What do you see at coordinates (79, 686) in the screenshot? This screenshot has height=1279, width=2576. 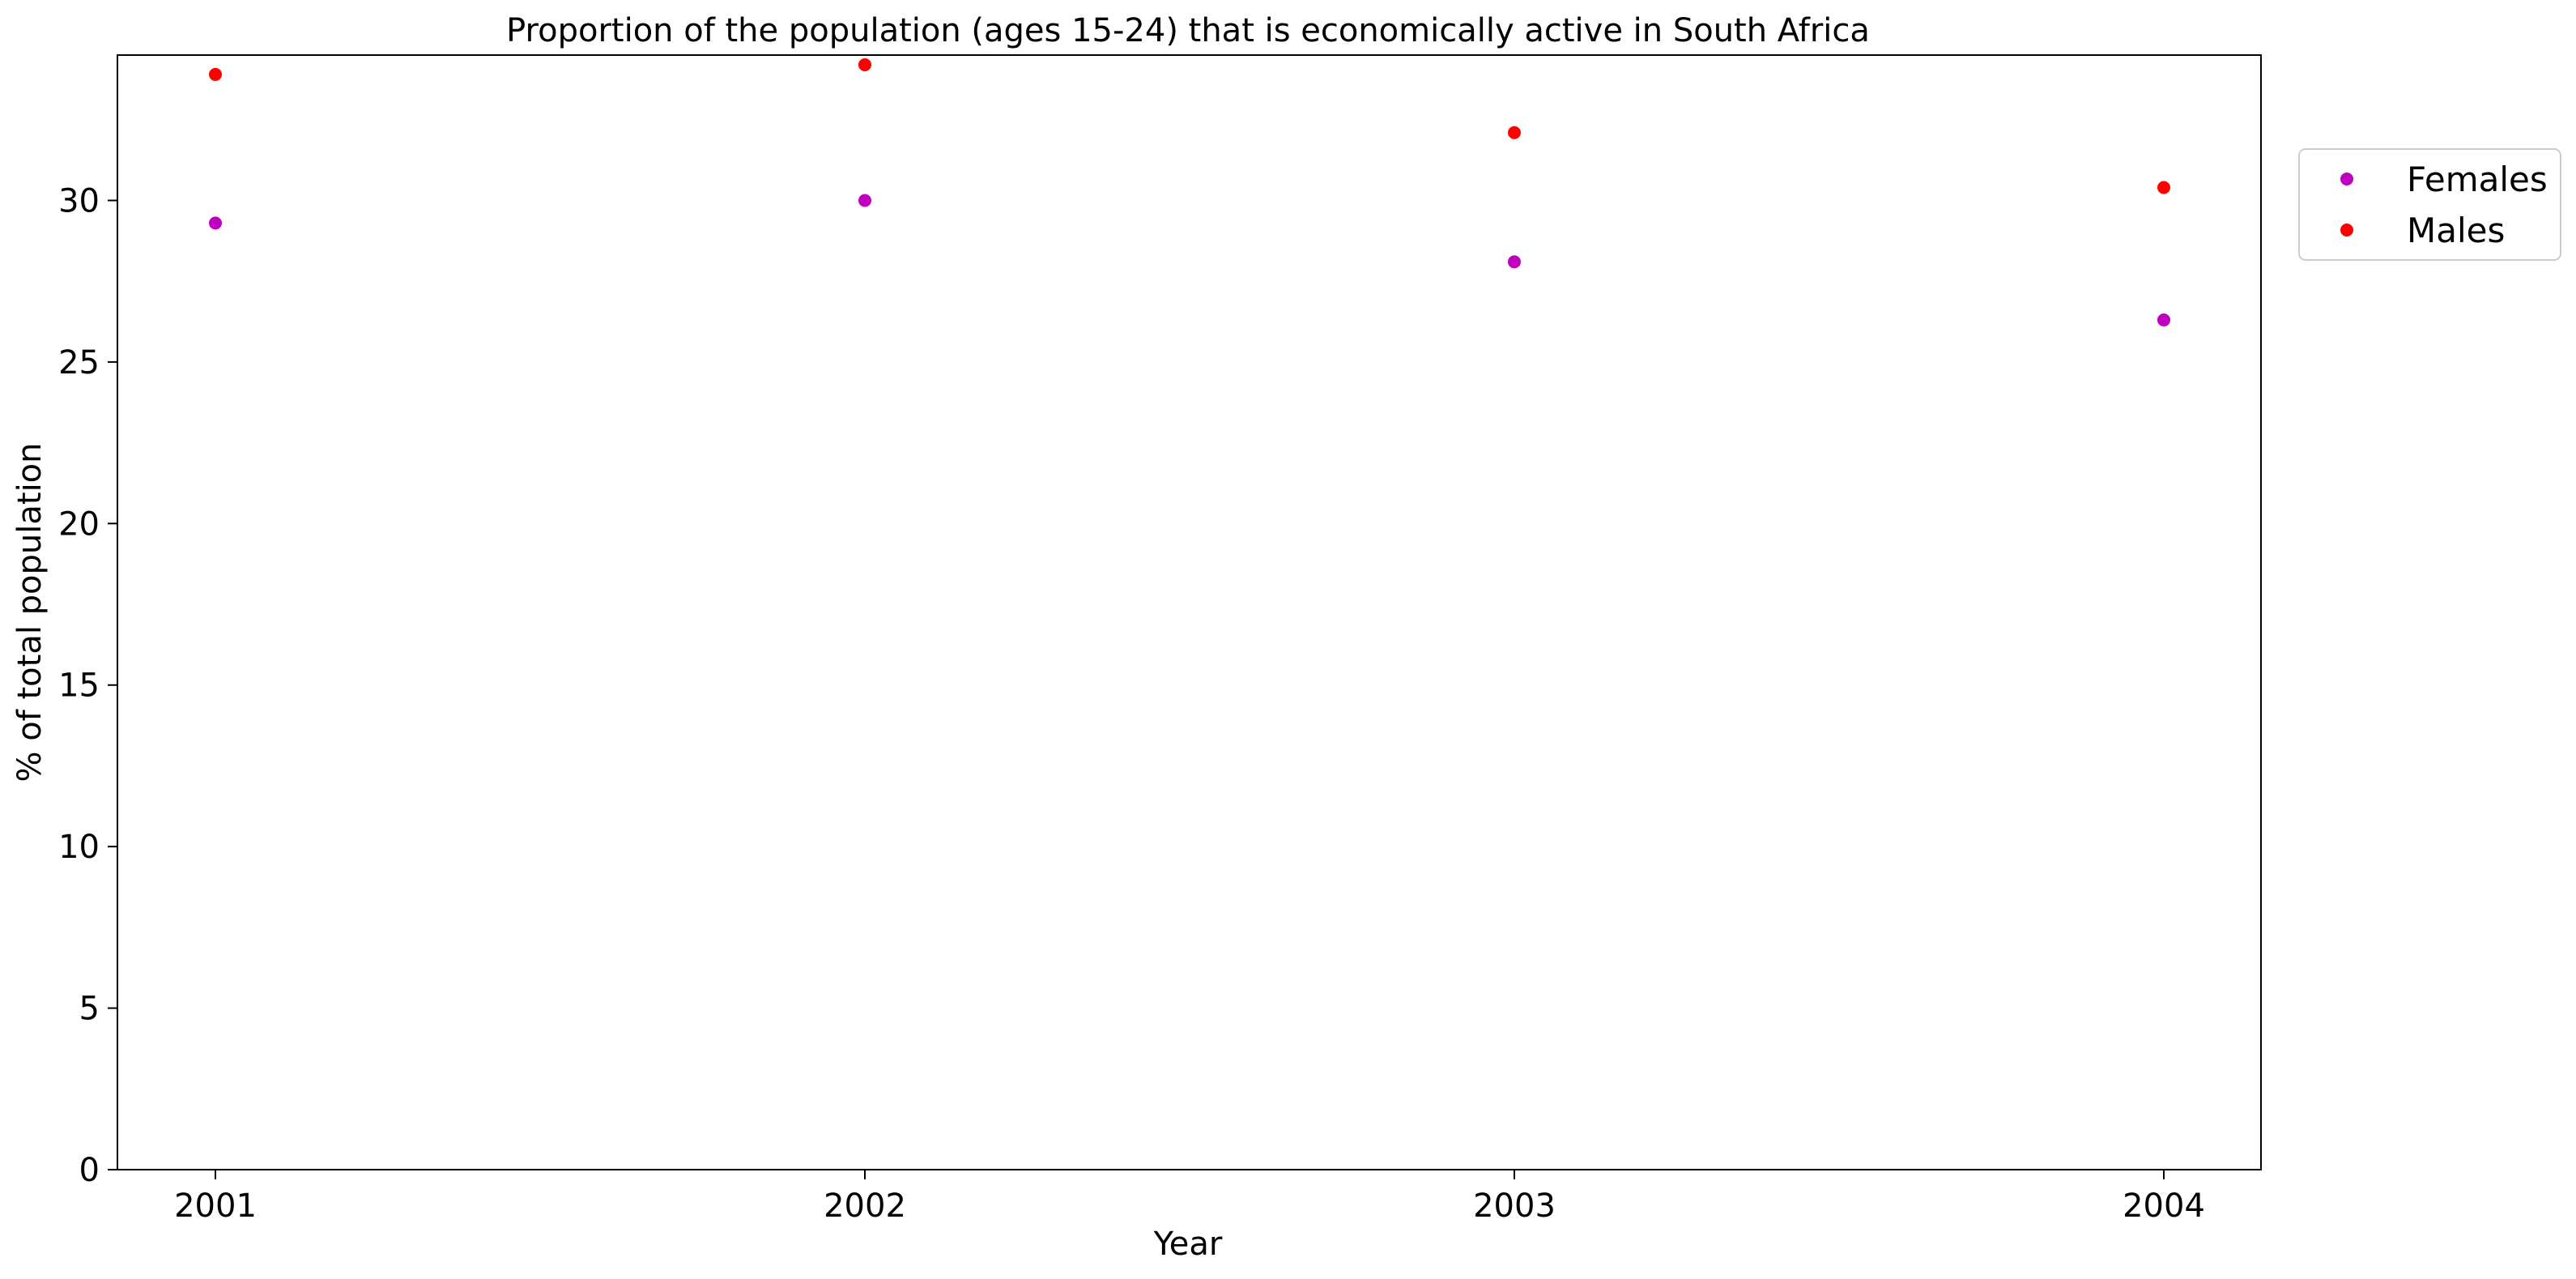 I see `y-tick-label: 15` at bounding box center [79, 686].